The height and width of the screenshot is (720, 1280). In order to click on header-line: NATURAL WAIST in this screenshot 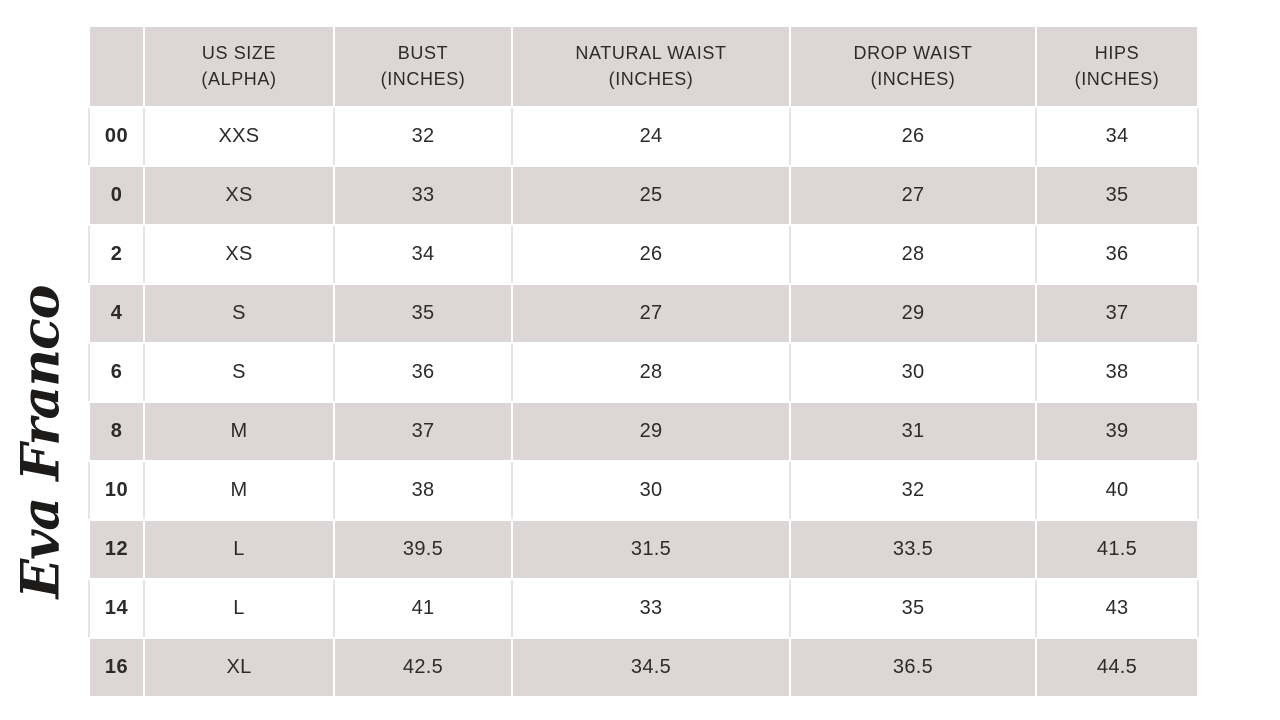, I will do `click(651, 53)`.